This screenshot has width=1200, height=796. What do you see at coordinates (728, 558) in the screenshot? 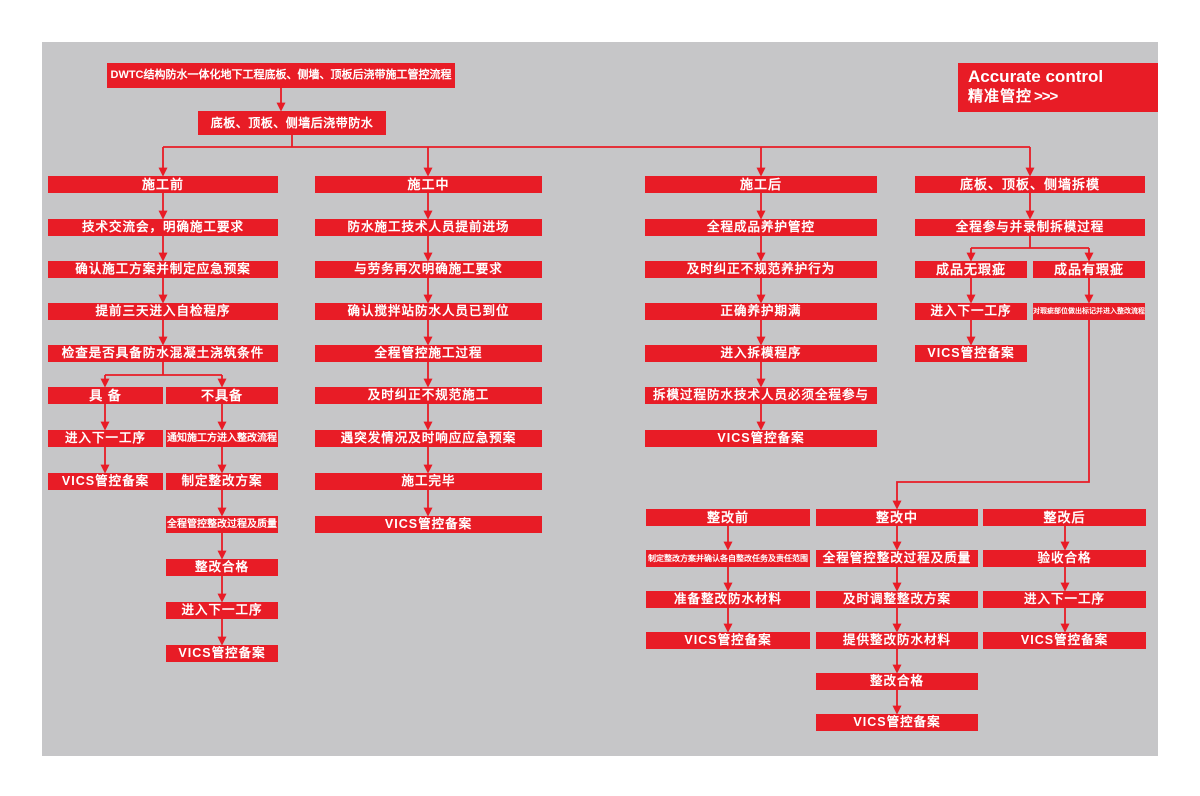
I see `flow-step: 制定整改方案并确认各自整改任务及责任范围` at bounding box center [728, 558].